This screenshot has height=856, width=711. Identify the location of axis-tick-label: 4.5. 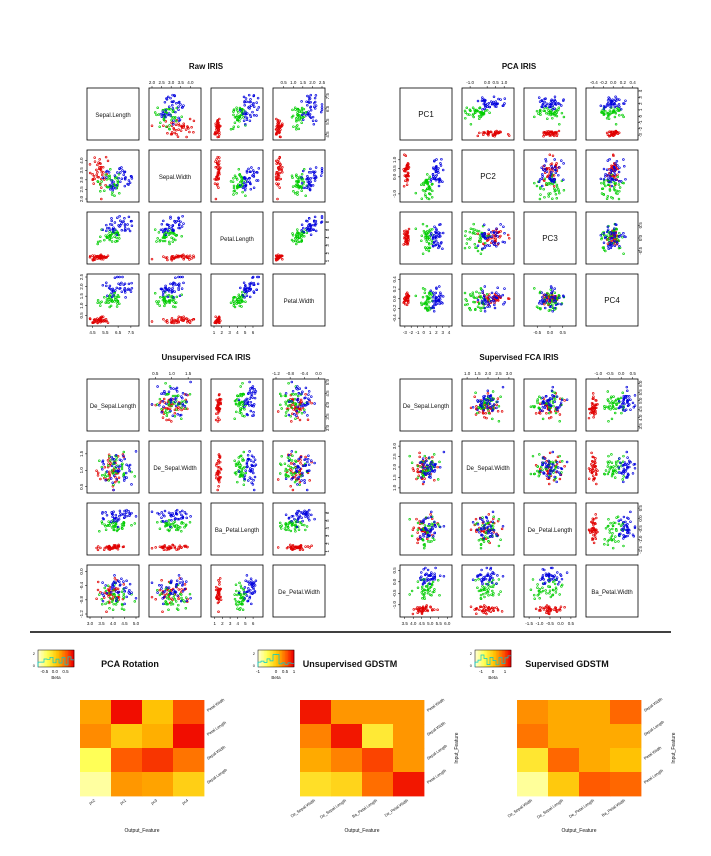
(327, 134).